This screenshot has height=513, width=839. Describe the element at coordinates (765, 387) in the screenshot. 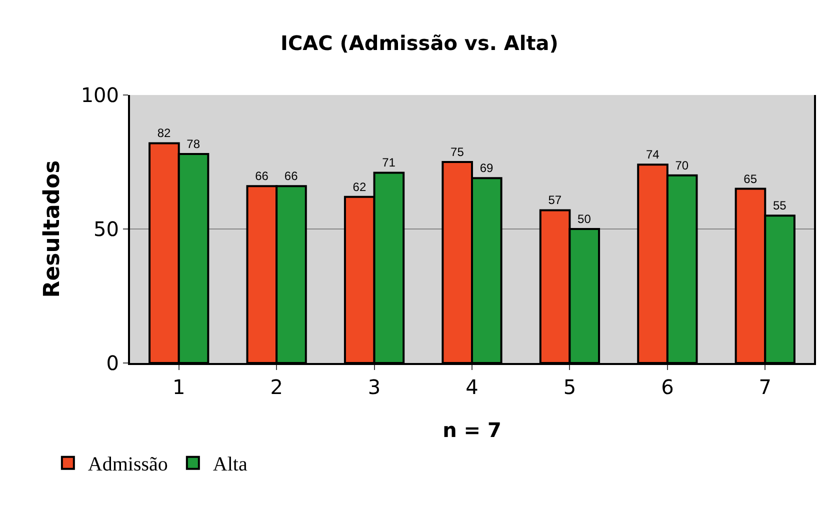

I see `x-tick-label: 7` at that location.